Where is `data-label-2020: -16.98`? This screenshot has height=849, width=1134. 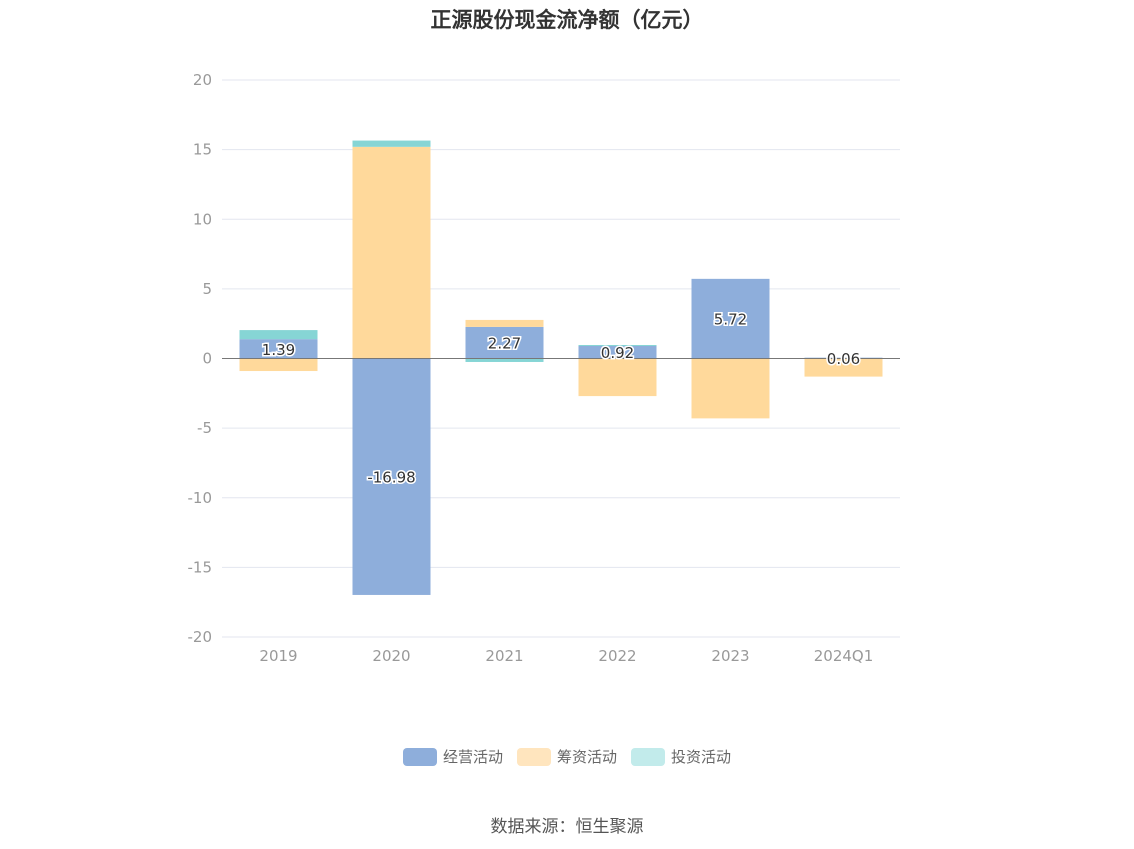
data-label-2020: -16.98 is located at coordinates (391, 478).